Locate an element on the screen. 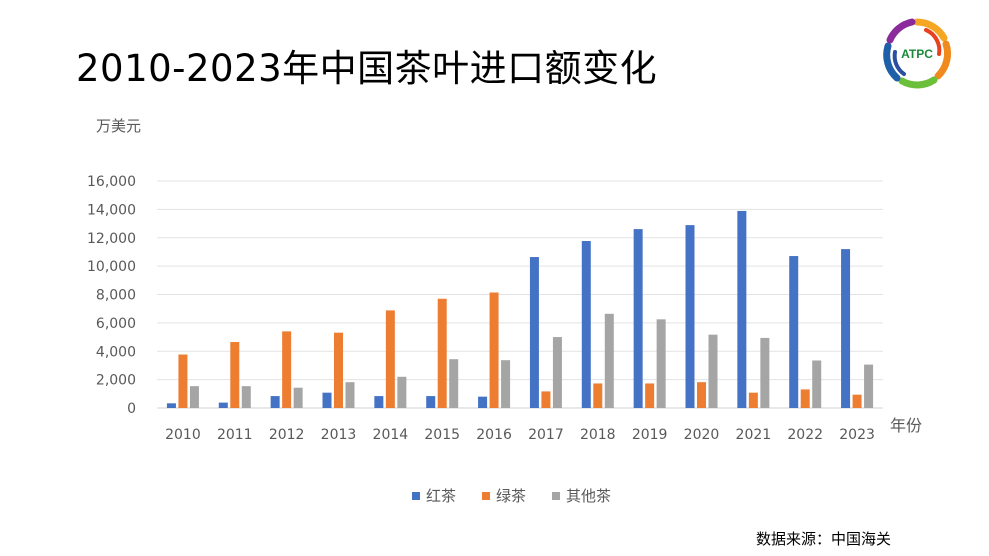 This screenshot has height=556, width=989. y-tick-label: 12,000 is located at coordinates (111, 239).